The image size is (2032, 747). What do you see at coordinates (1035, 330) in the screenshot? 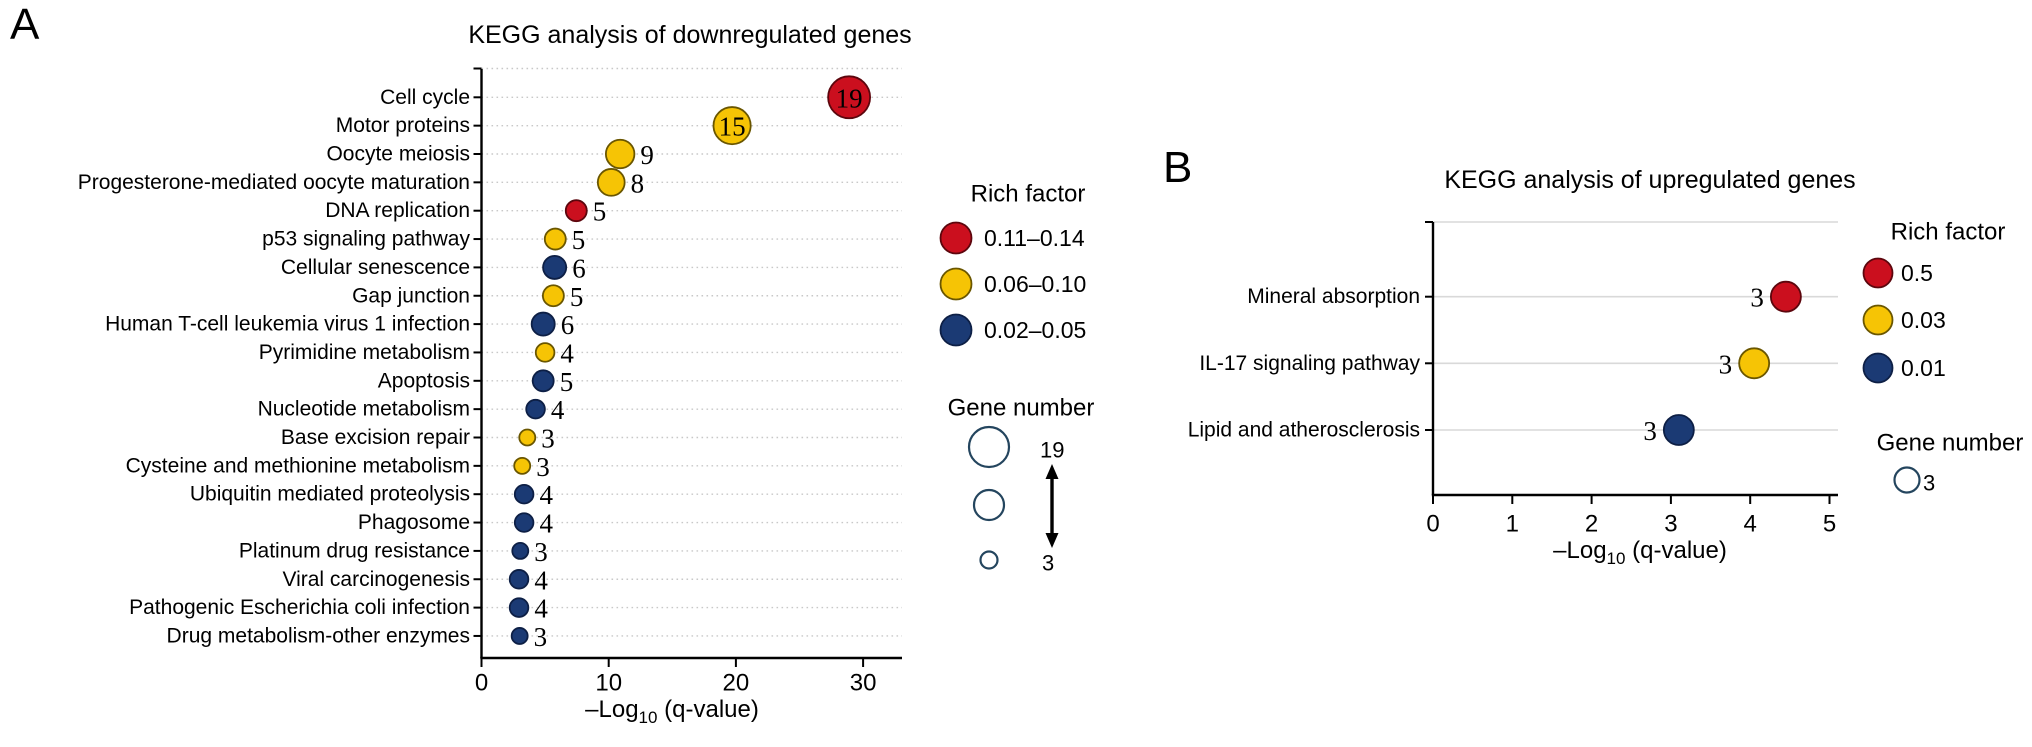
I see `rich-factor-range-label: 0.02–0.05` at bounding box center [1035, 330].